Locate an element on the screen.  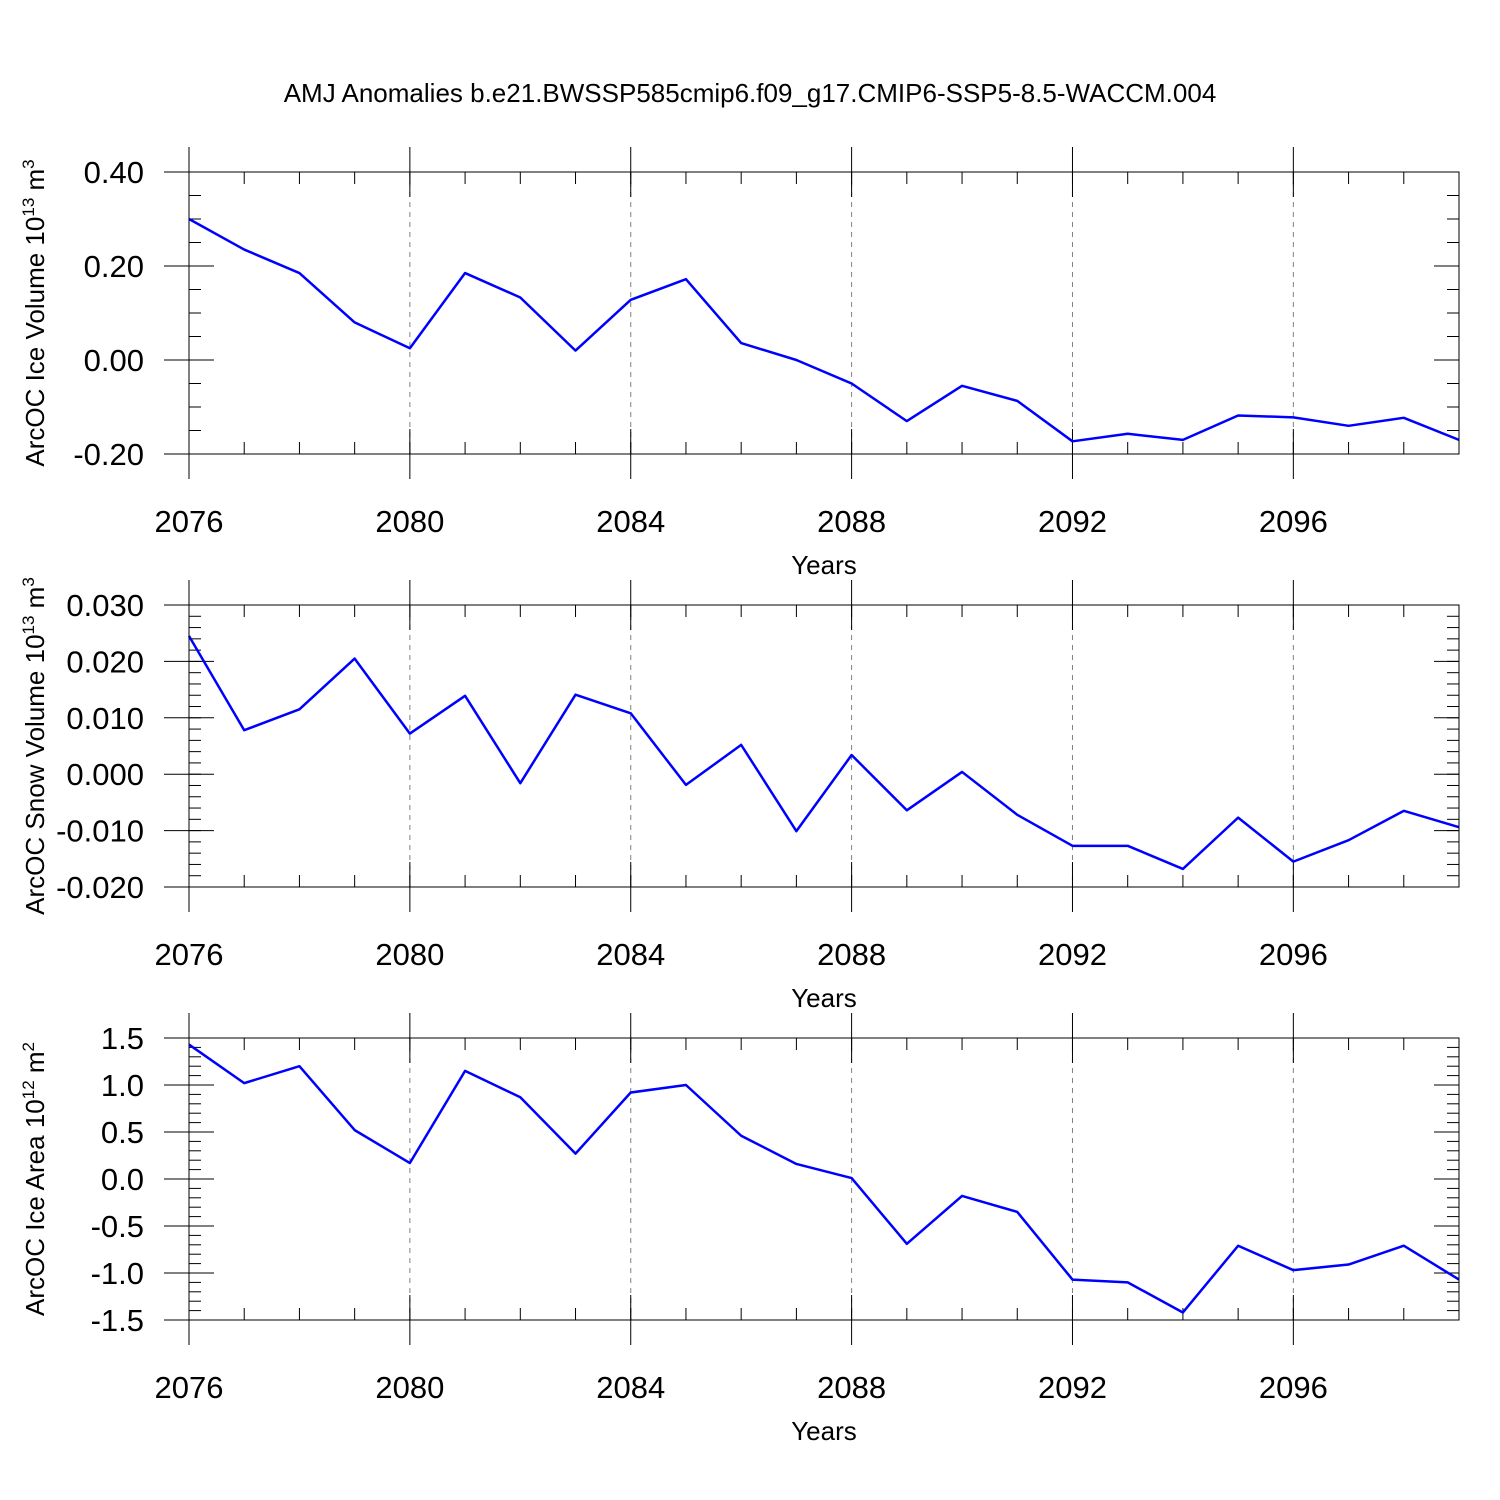
y-tick-label: 0.40 is located at coordinates (114, 172).